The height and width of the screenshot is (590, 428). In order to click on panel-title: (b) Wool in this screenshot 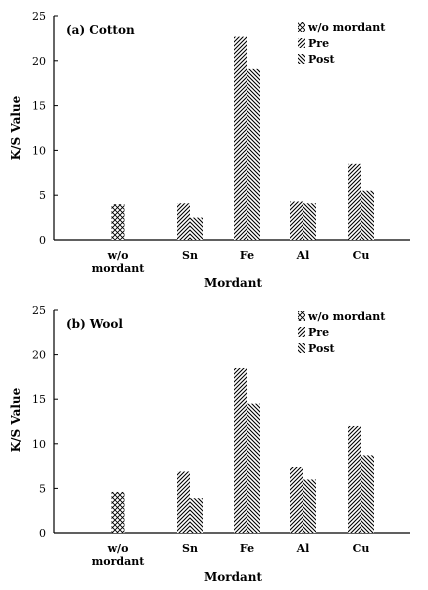, I will do `click(94, 324)`.